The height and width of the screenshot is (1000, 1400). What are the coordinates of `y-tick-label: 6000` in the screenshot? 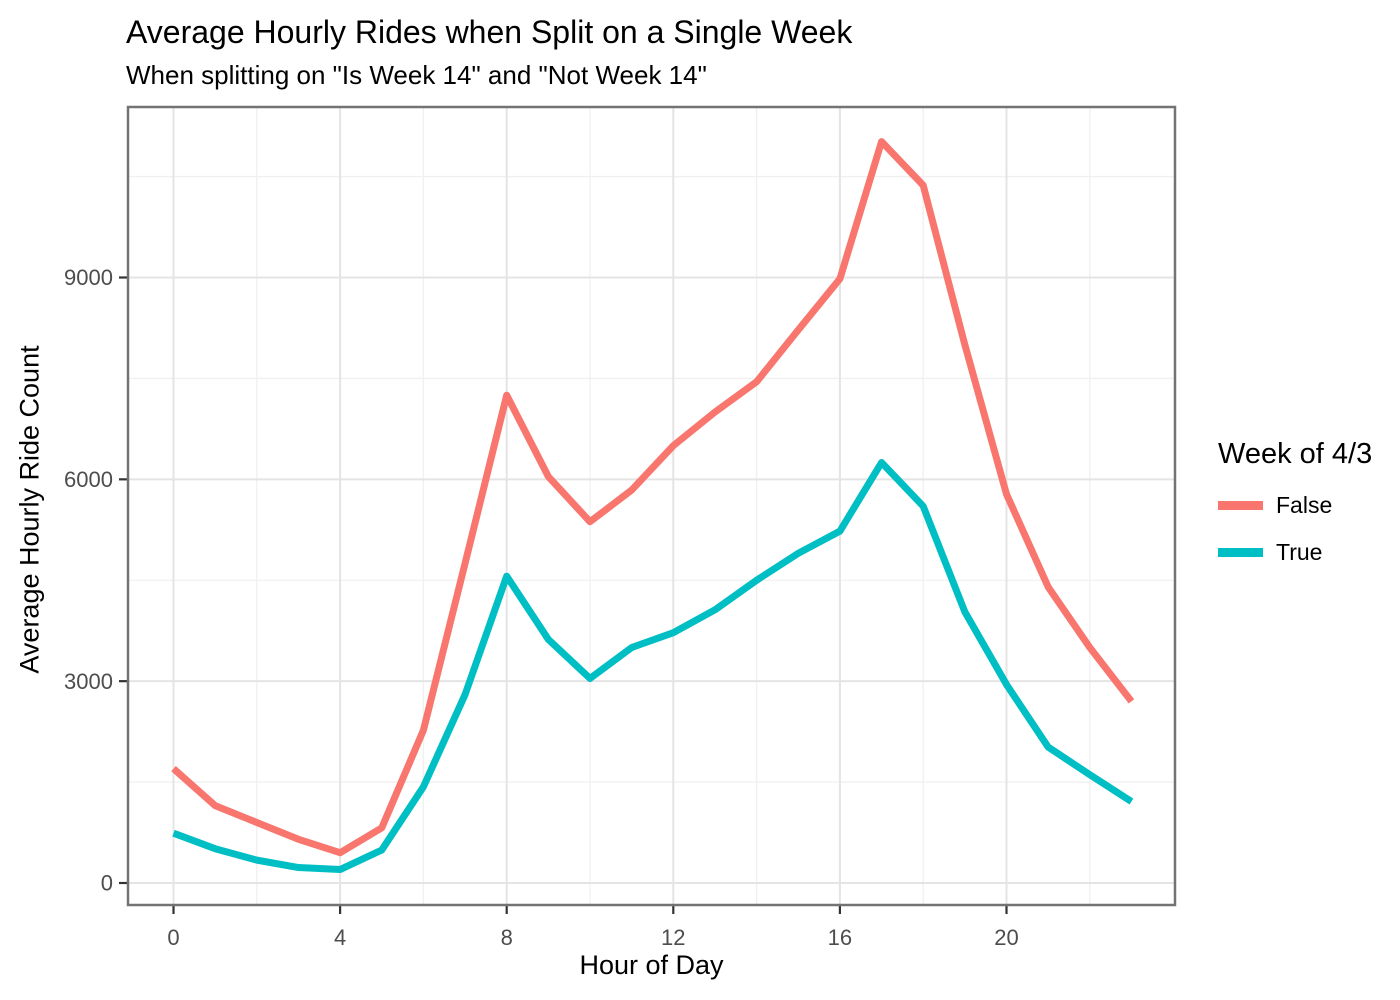 It's located at (88, 479).